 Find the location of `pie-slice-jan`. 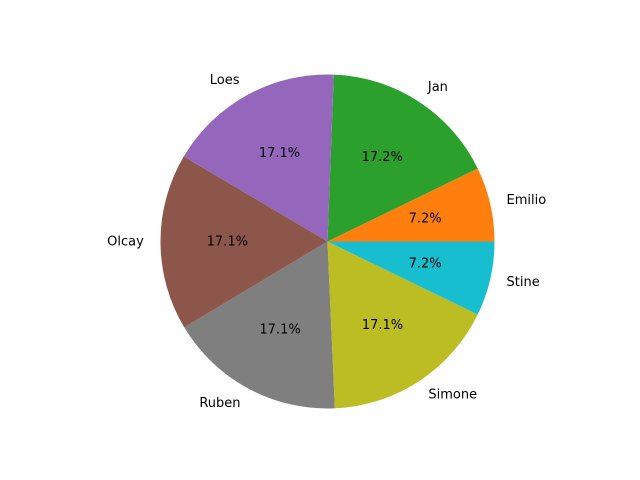

pie-slice-jan is located at coordinates (402, 158).